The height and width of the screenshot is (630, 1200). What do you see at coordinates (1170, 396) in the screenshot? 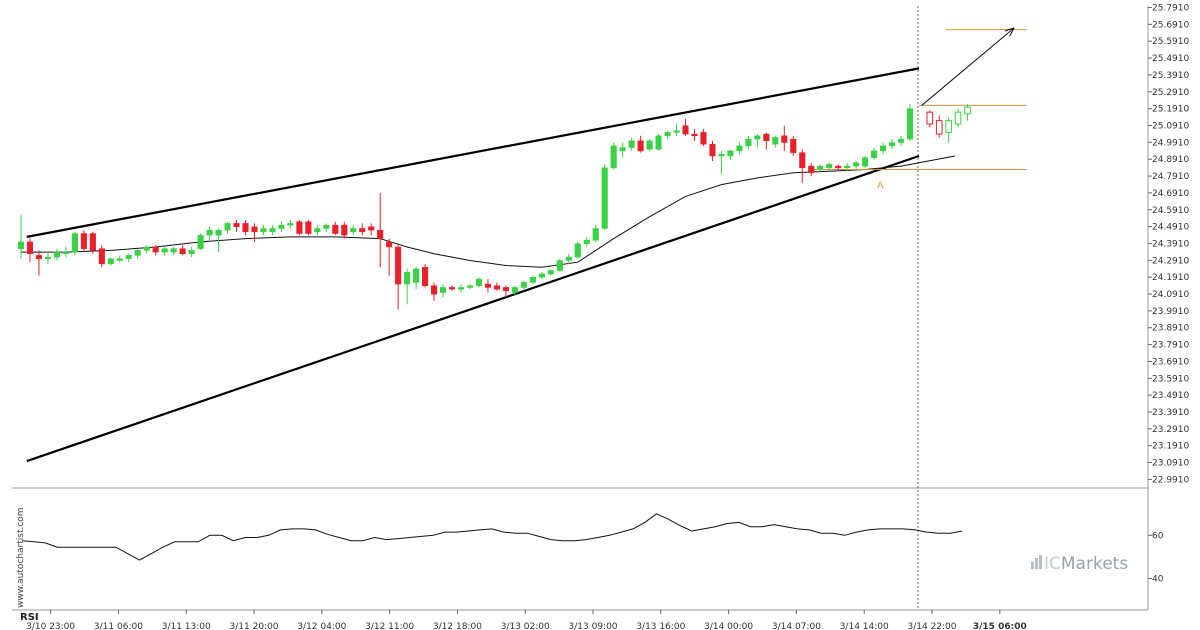
I see `price-tick-label: 23.4910` at bounding box center [1170, 396].